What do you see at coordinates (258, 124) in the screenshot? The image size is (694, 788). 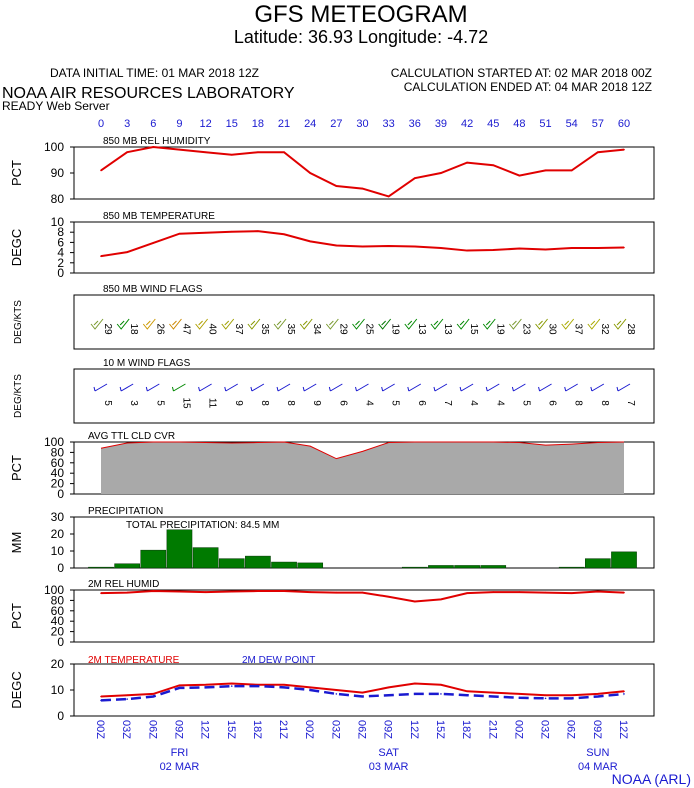 I see `hour-tick-label: 18` at bounding box center [258, 124].